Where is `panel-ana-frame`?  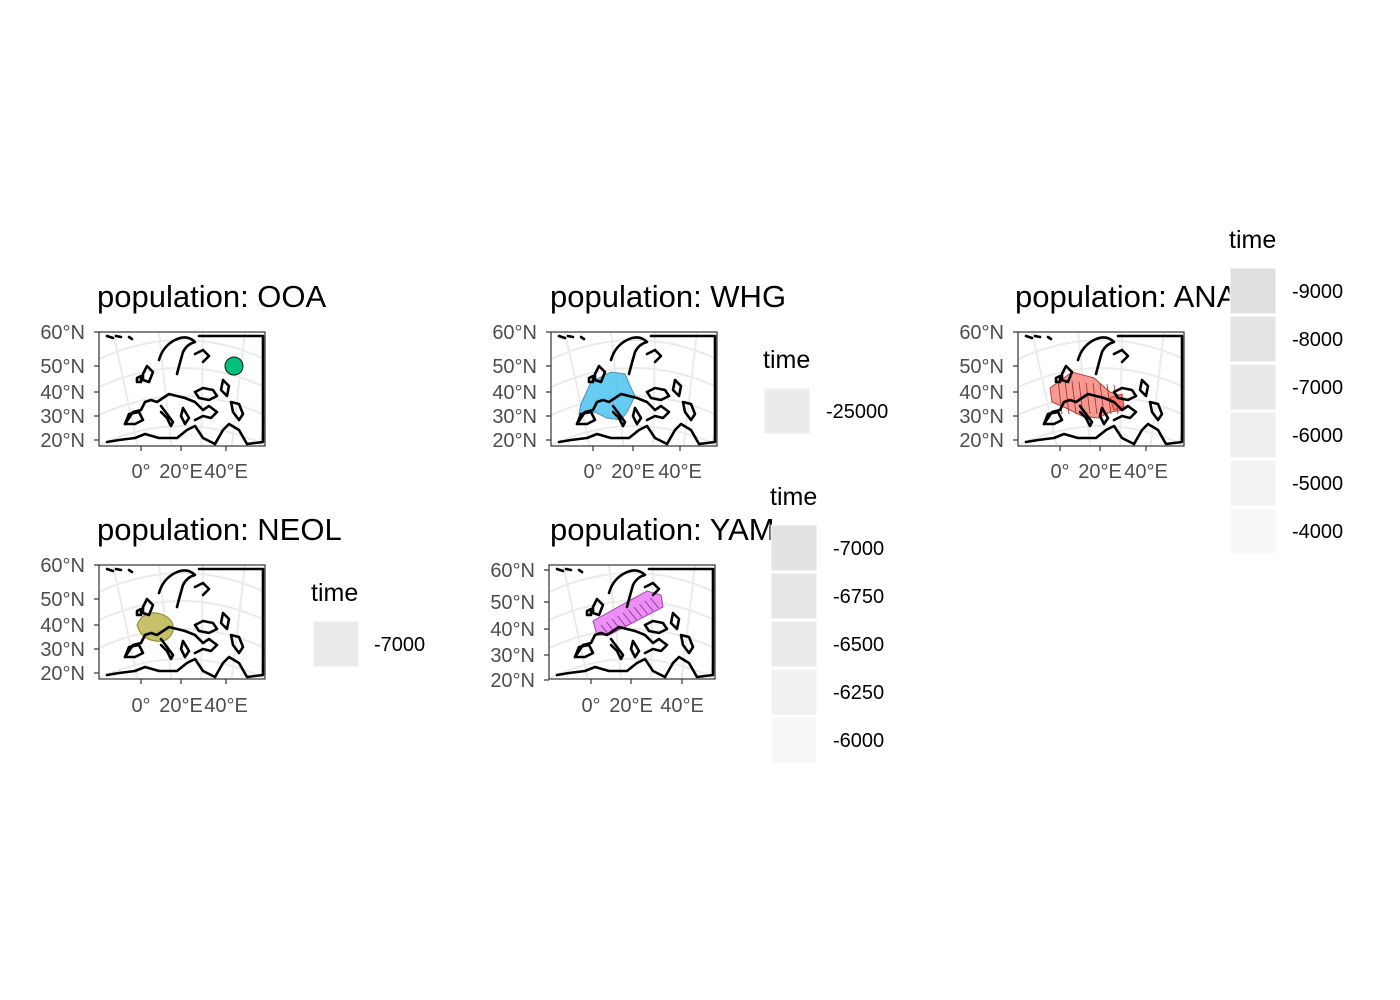
panel-ana-frame is located at coordinates (1101, 389).